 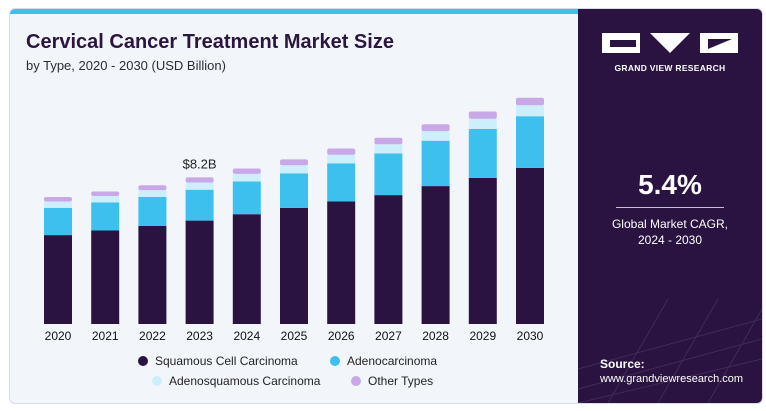 I want to click on legend-label-other: Other Types, so click(x=401, y=381).